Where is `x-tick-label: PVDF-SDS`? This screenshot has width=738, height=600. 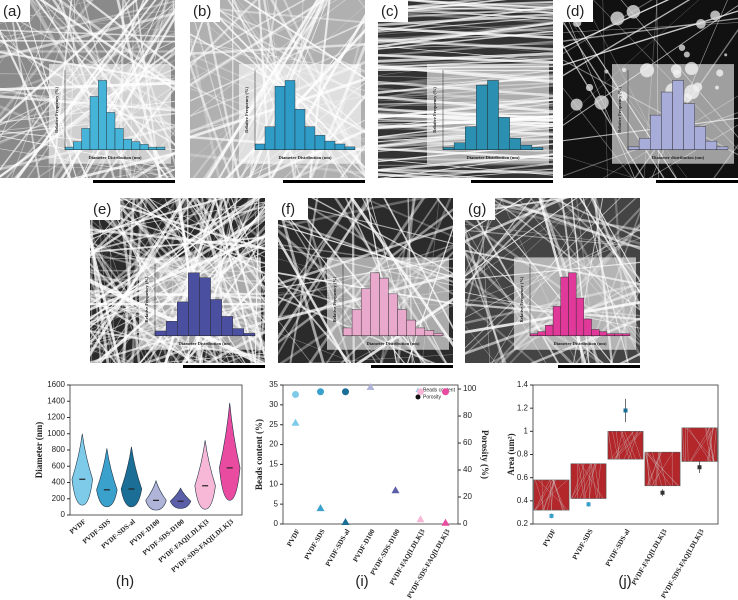
x-tick-label: PVDF-SDS is located at coordinates (583, 544).